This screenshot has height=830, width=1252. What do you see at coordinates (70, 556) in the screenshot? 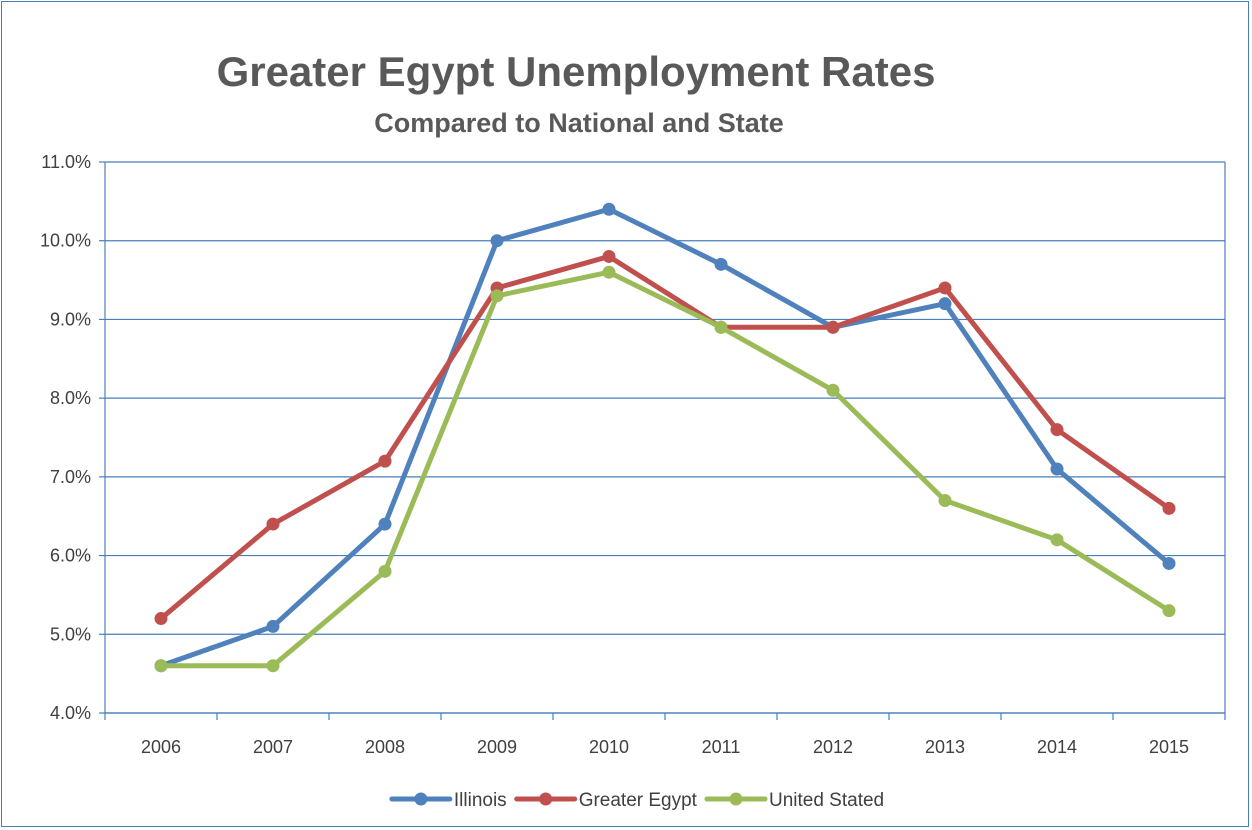
I see `y-tick-label: 6.0%` at bounding box center [70, 556].